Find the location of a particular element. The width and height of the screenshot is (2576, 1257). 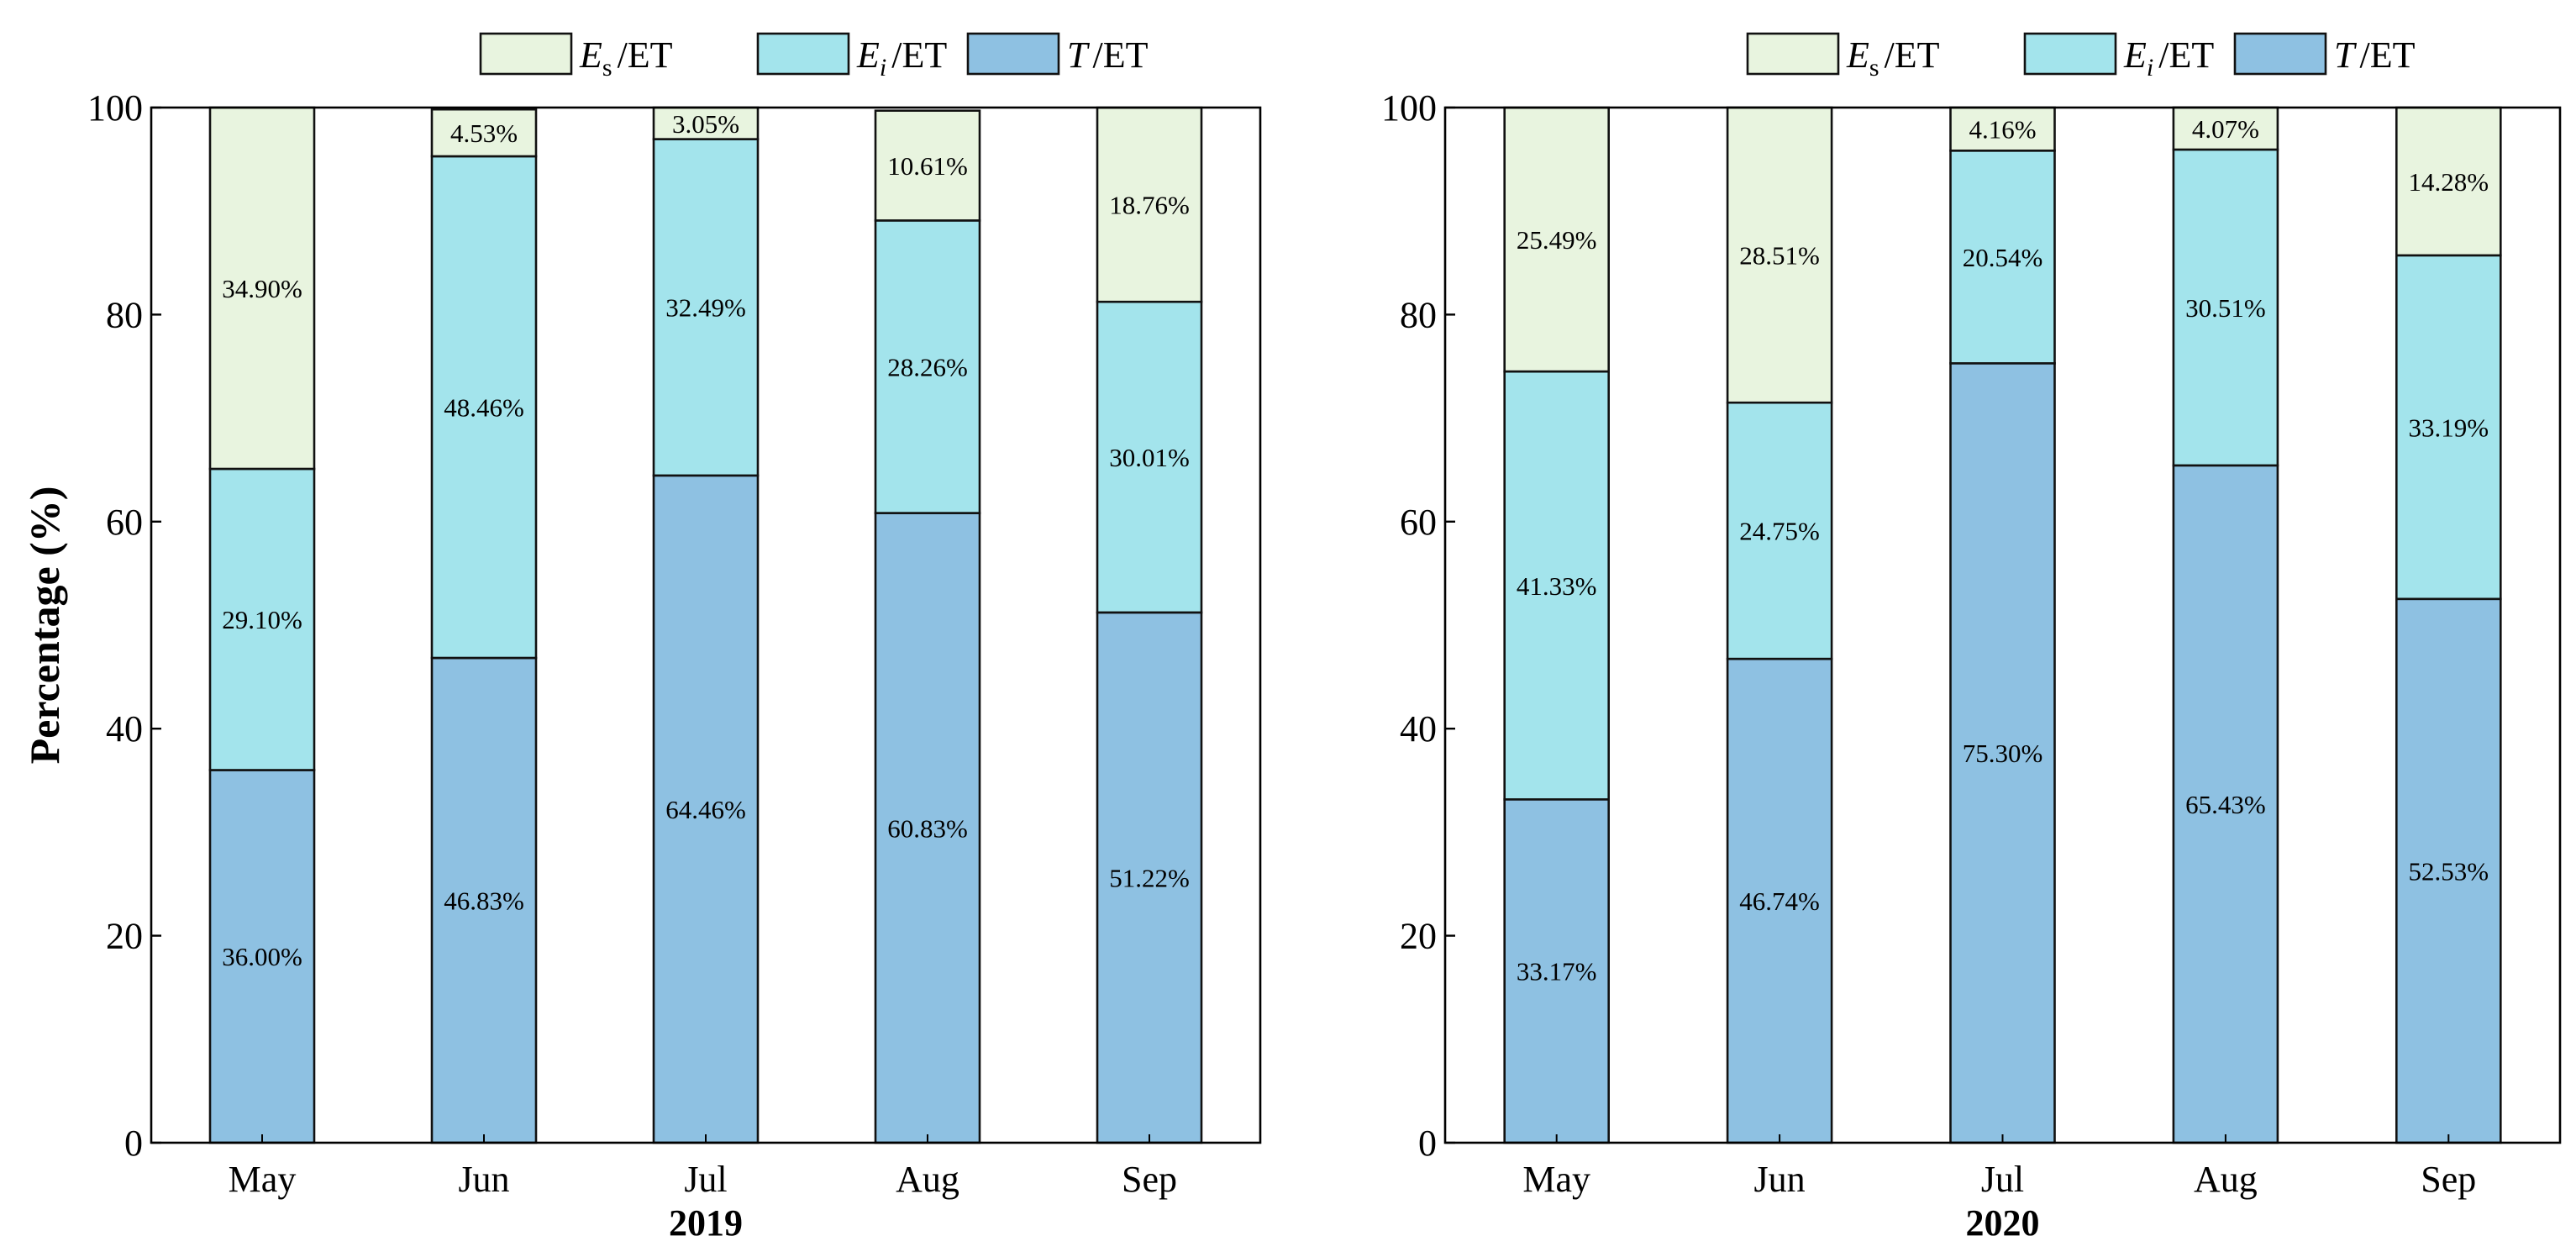

data-label-t-et-sep: 51.22% is located at coordinates (1149, 878).